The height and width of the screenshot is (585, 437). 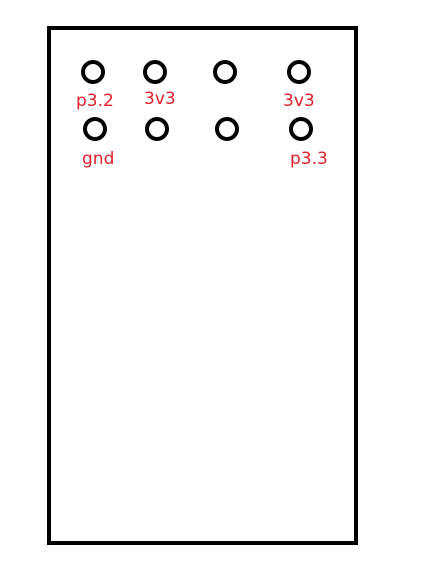 What do you see at coordinates (160, 99) in the screenshot?
I see `pin-label-top-2: 3v3` at bounding box center [160, 99].